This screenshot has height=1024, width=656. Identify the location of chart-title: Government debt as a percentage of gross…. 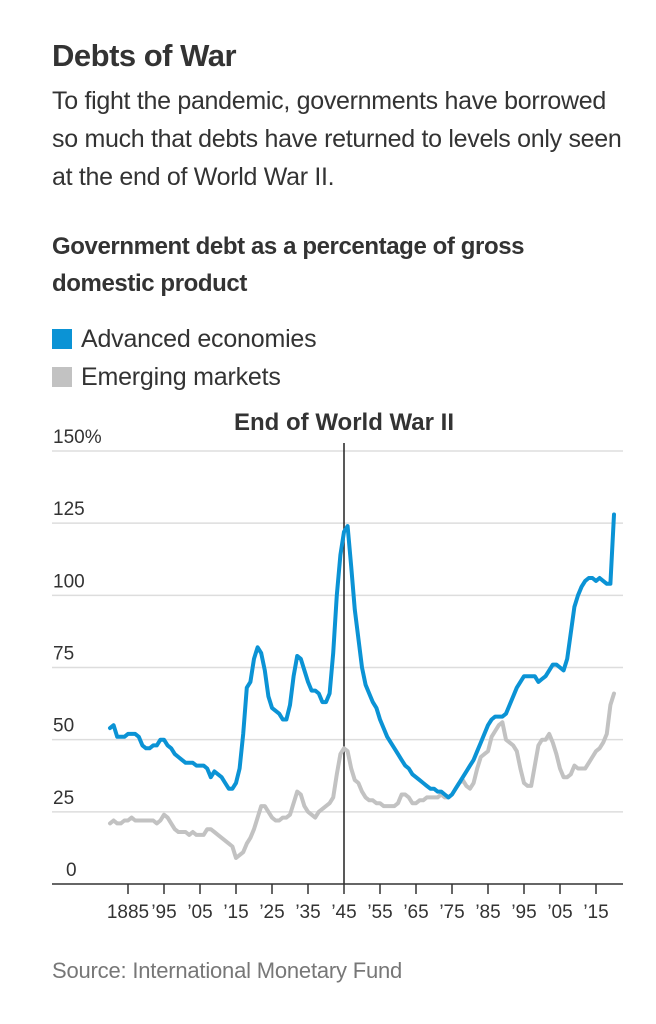
(288, 265).